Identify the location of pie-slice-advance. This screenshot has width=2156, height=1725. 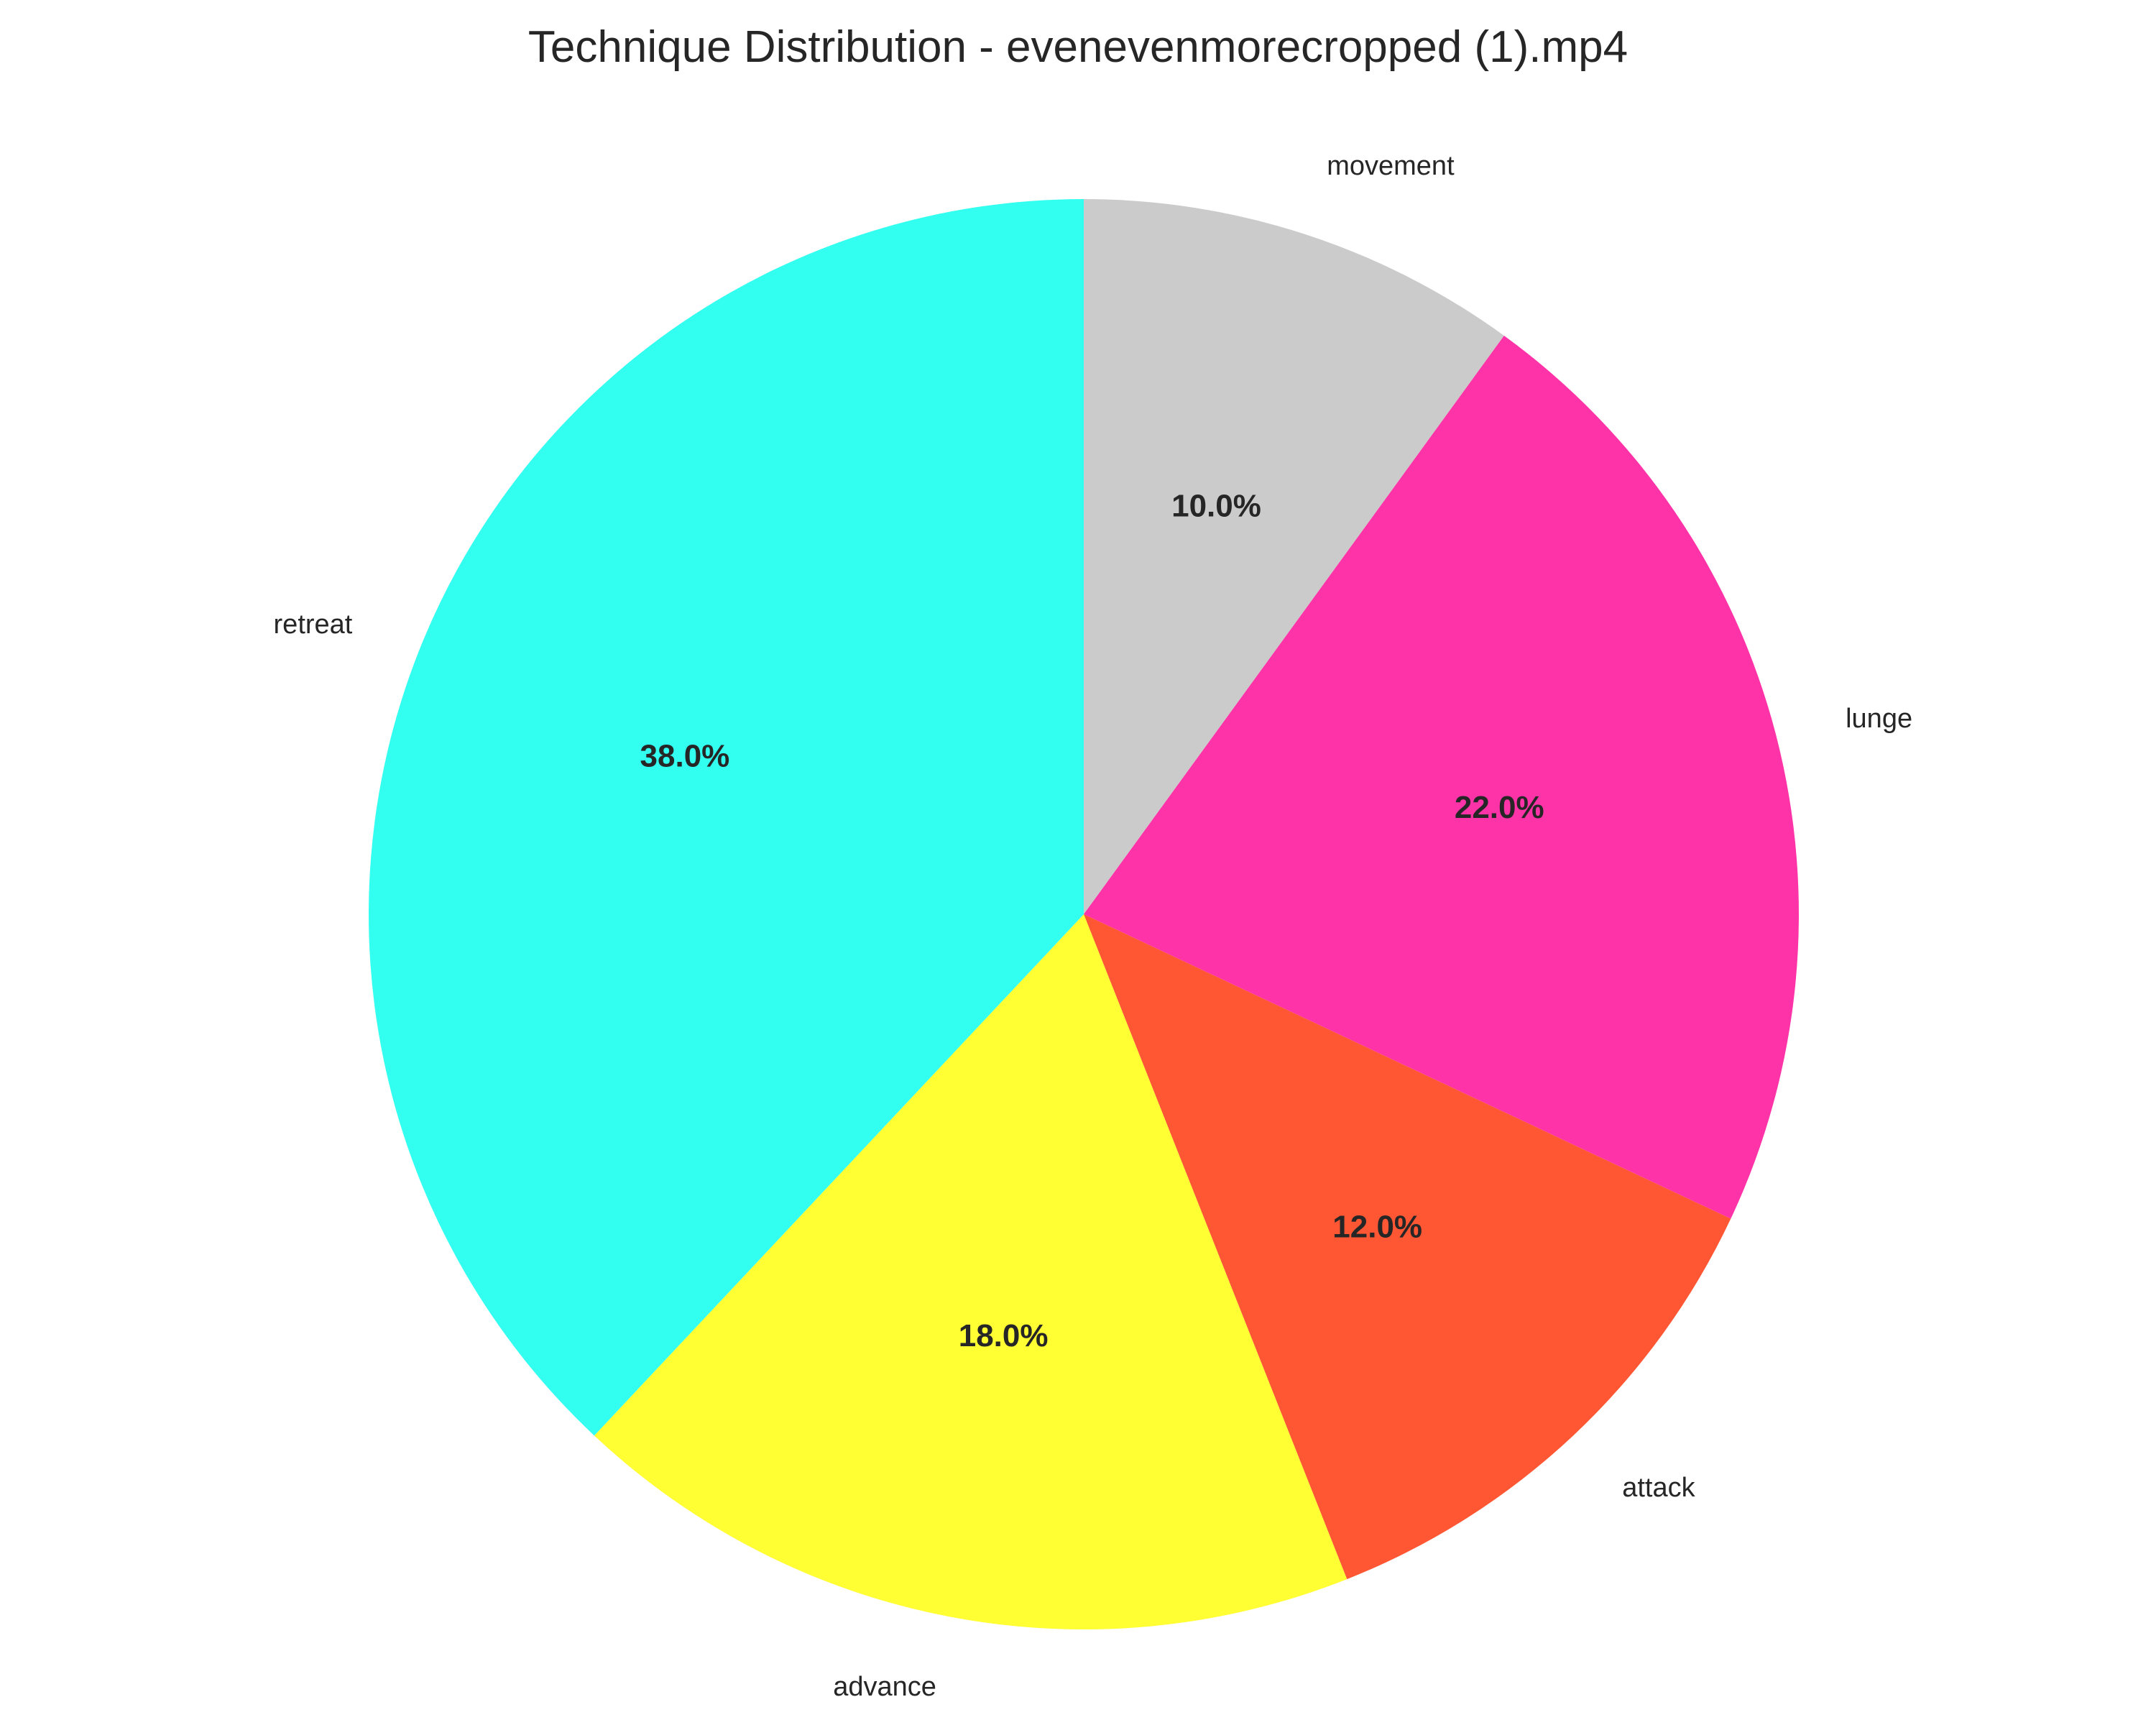
(971, 1271).